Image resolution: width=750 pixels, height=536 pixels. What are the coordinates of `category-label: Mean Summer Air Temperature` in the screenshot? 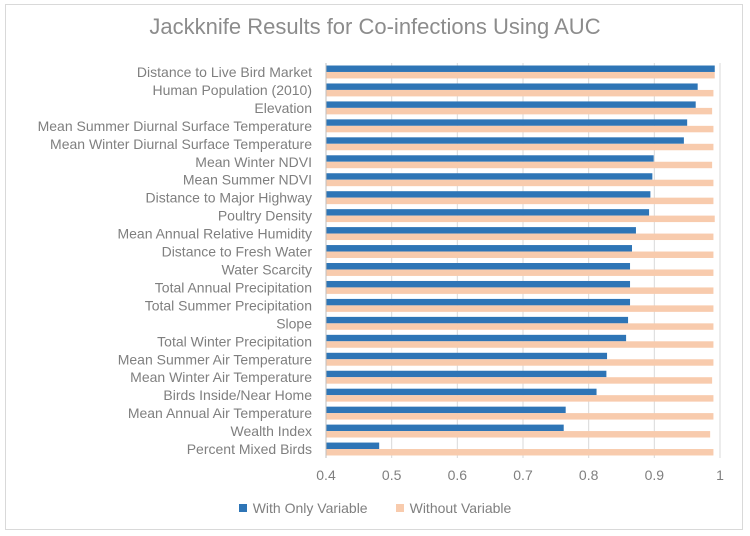 It's located at (215, 359).